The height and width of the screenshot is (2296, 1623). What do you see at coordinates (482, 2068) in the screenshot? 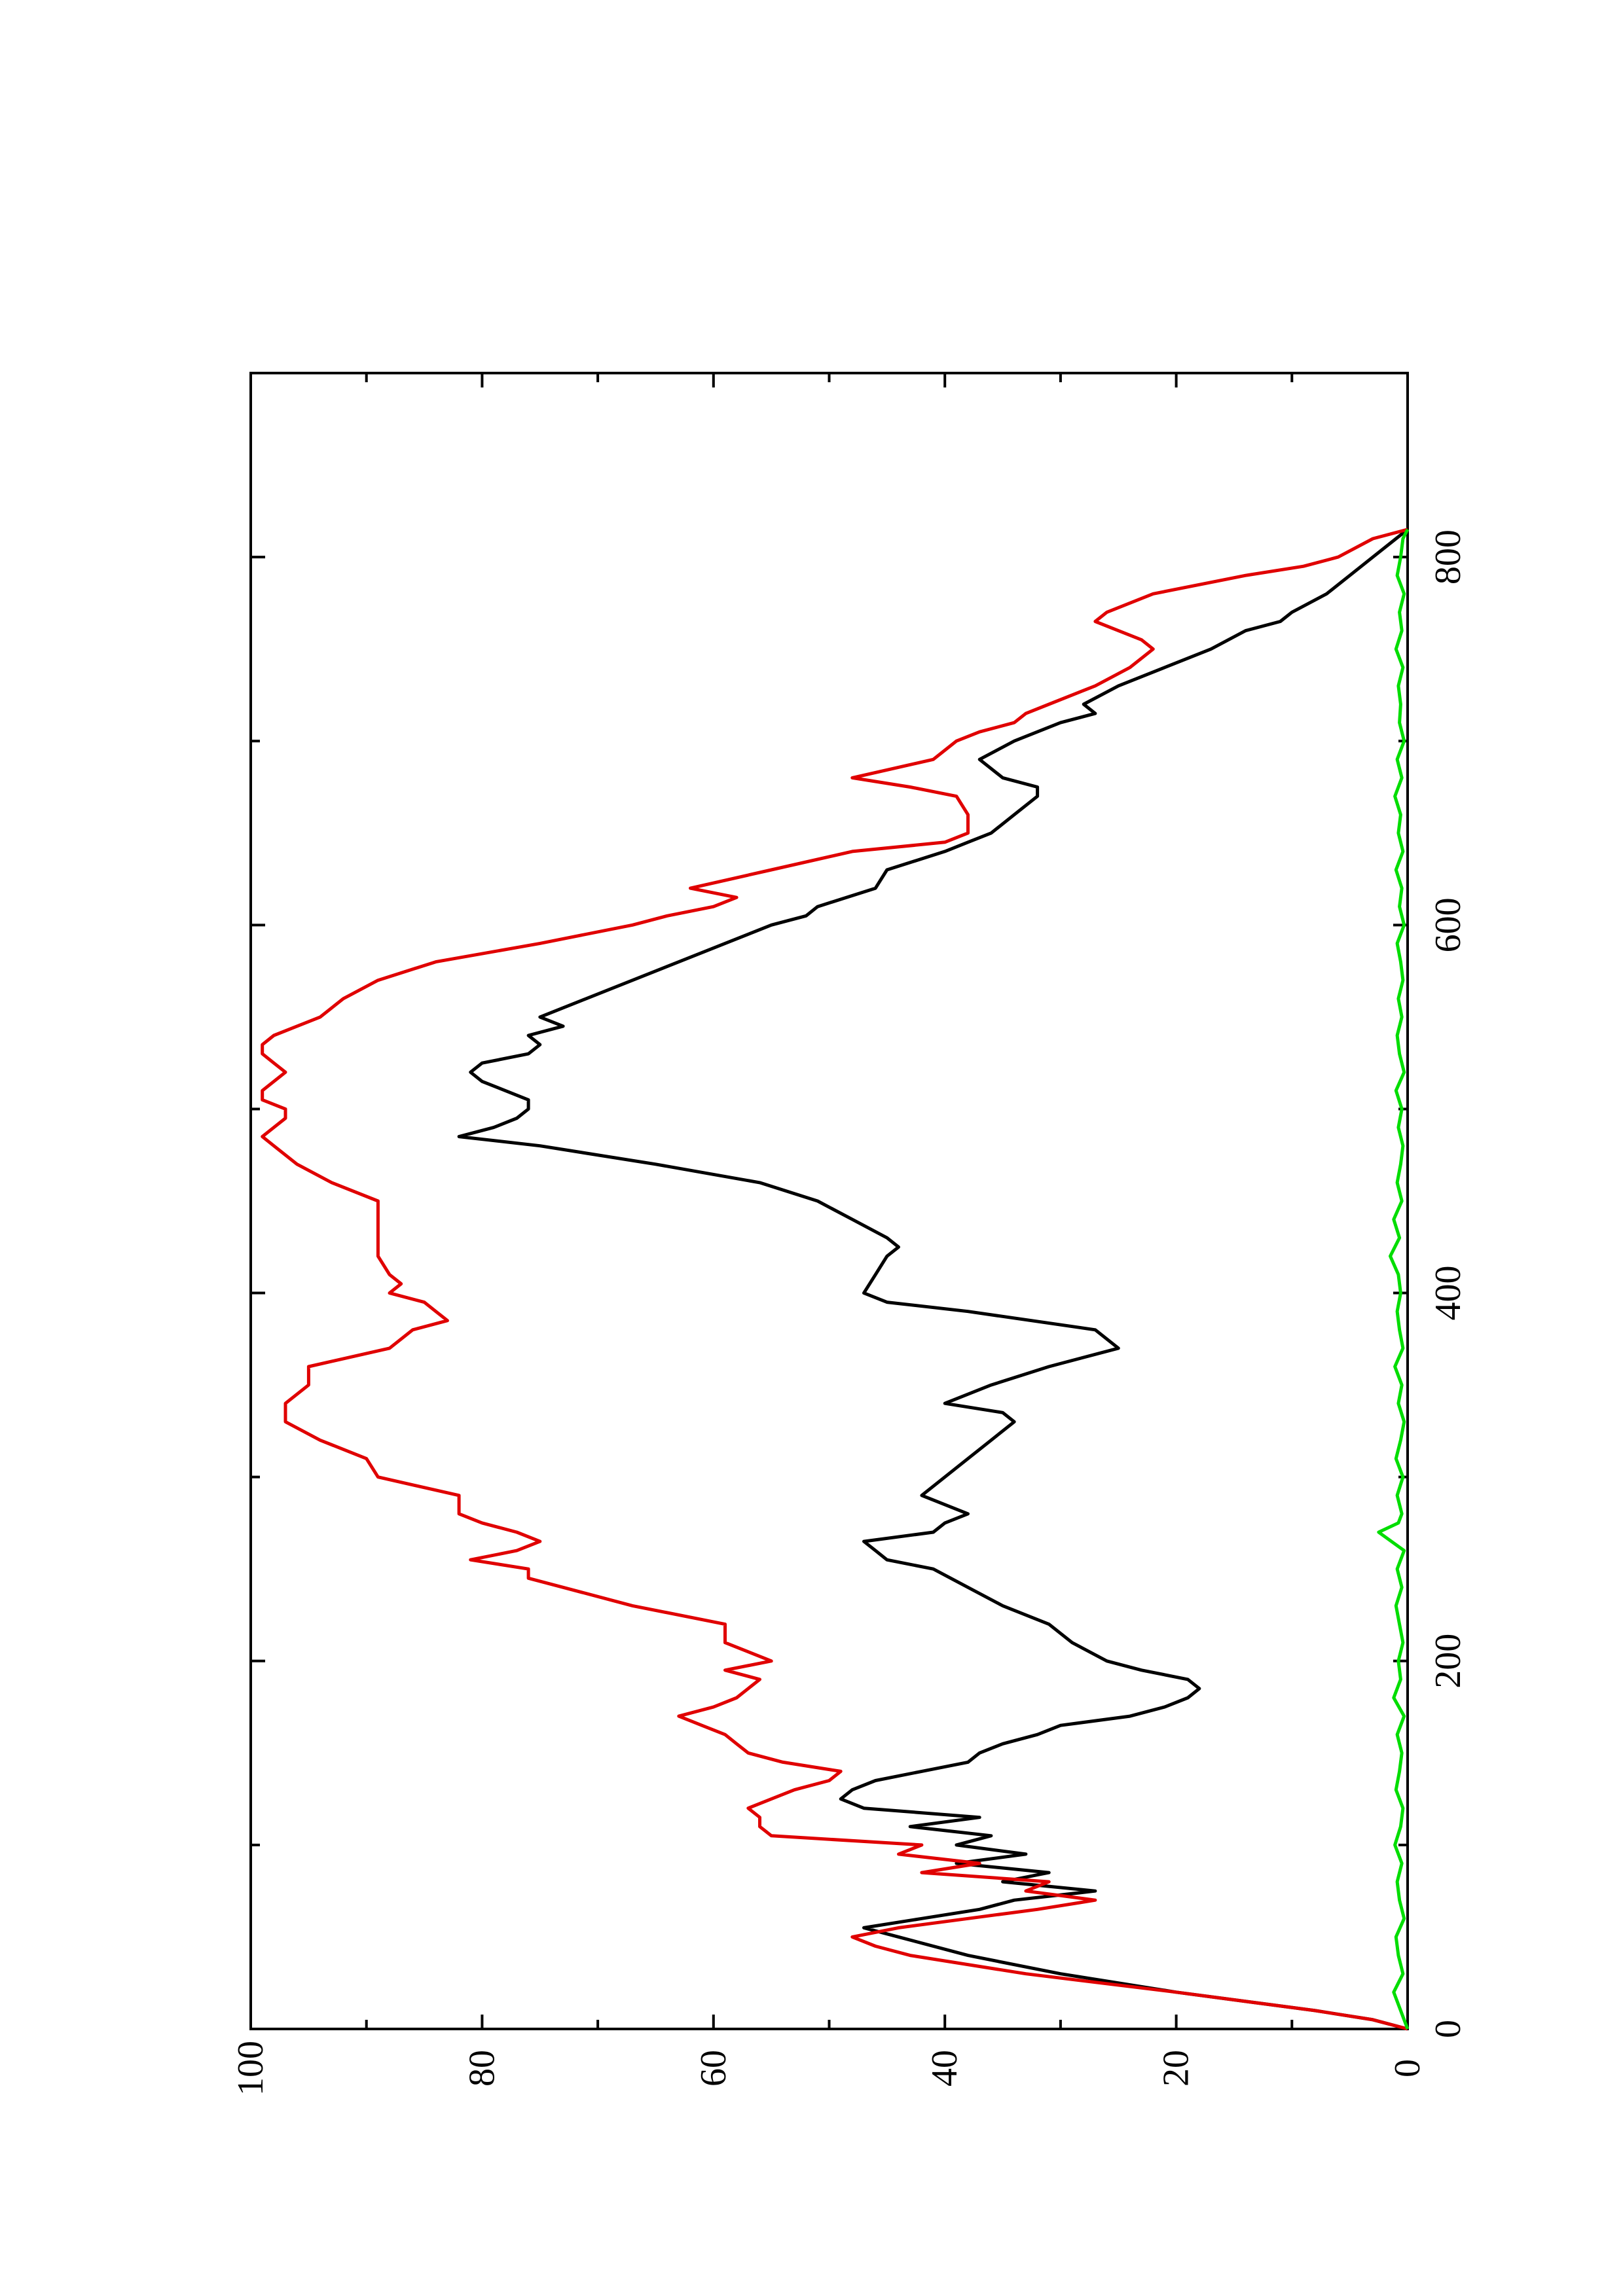
I see `y-tick-label: 80` at bounding box center [482, 2068].